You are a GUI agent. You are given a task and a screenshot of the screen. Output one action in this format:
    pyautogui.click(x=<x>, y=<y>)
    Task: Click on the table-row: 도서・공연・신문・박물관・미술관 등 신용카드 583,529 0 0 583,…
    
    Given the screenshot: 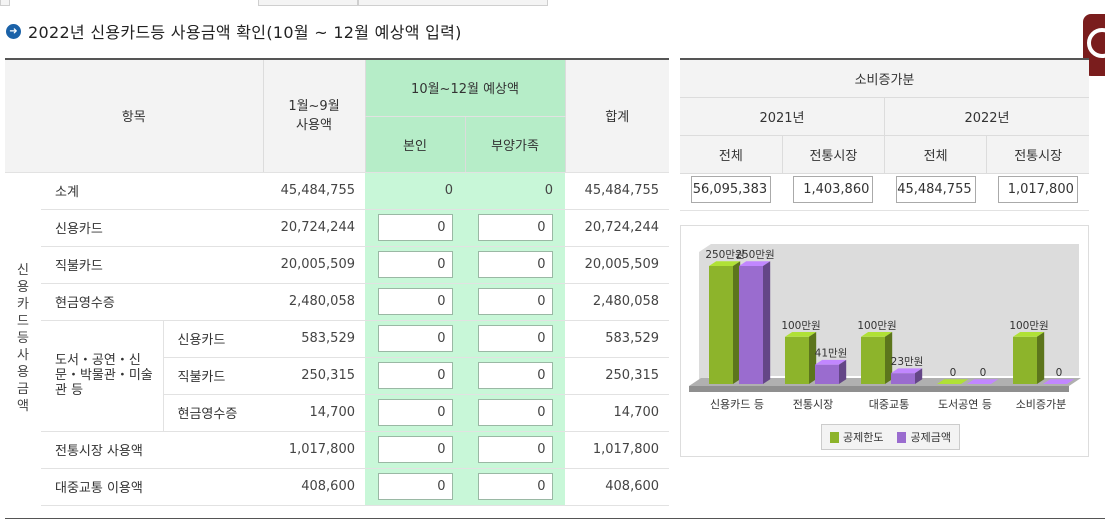 What is the action you would take?
    pyautogui.click(x=337, y=376)
    